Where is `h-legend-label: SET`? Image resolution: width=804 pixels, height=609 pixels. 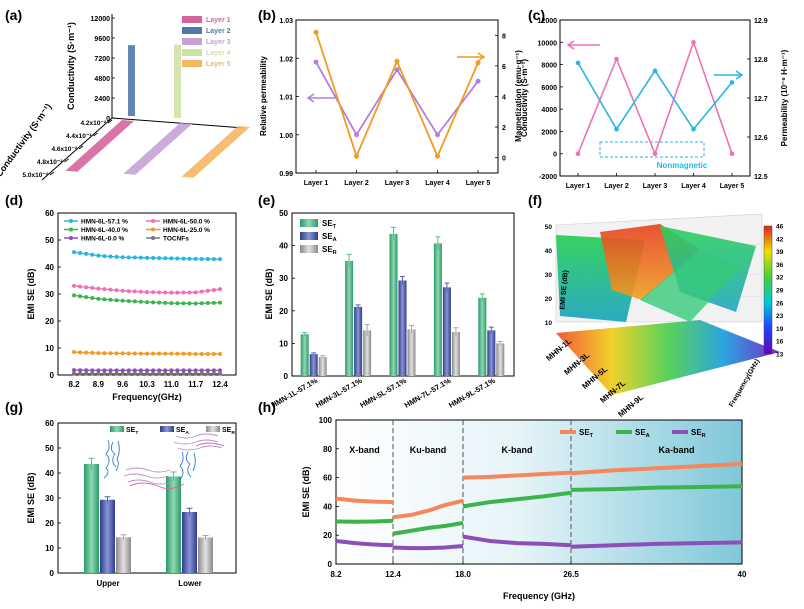
h-legend-label: SET is located at coordinates (586, 433).